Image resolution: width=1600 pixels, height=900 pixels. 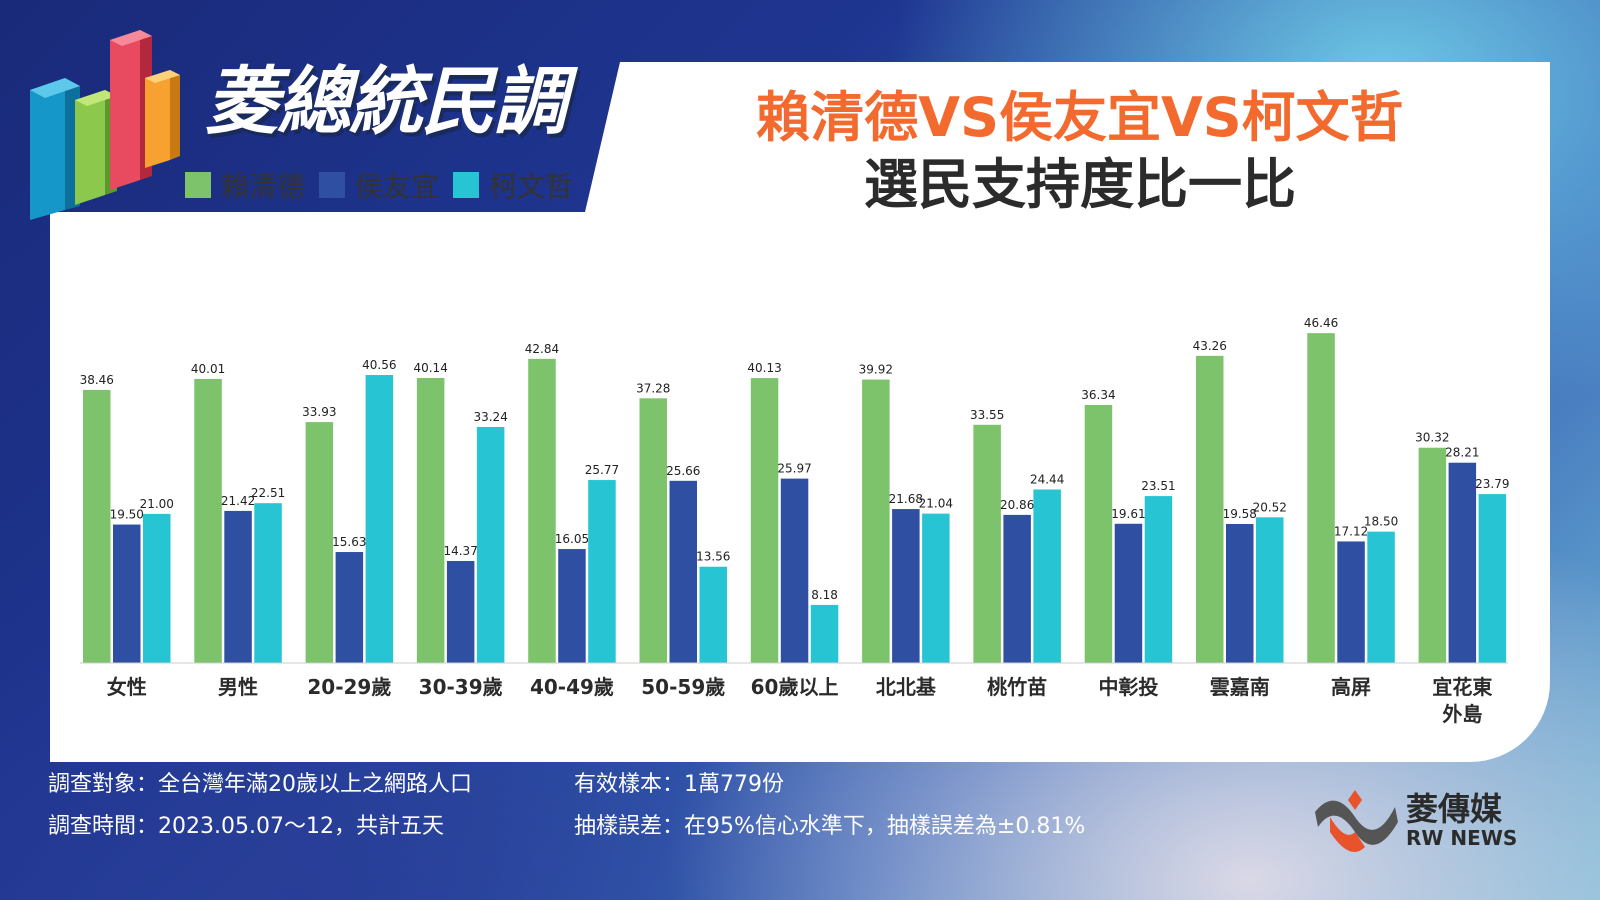 I want to click on bar-value-label: 25.77, so click(x=602, y=470).